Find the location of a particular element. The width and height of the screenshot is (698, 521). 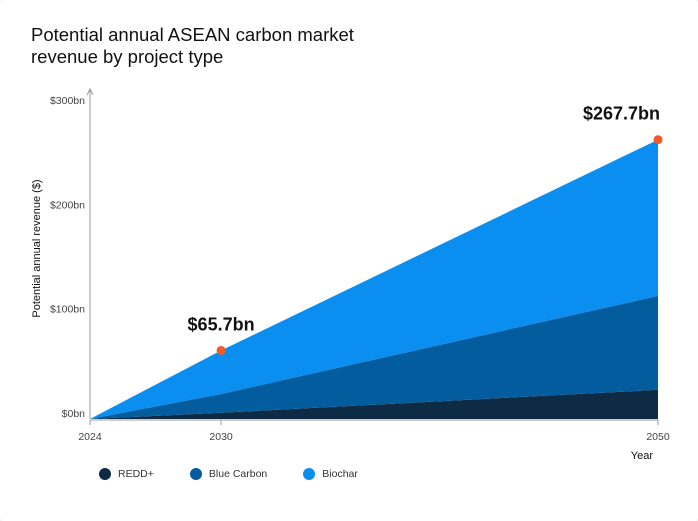

x-tick-label: 2050 is located at coordinates (658, 437).